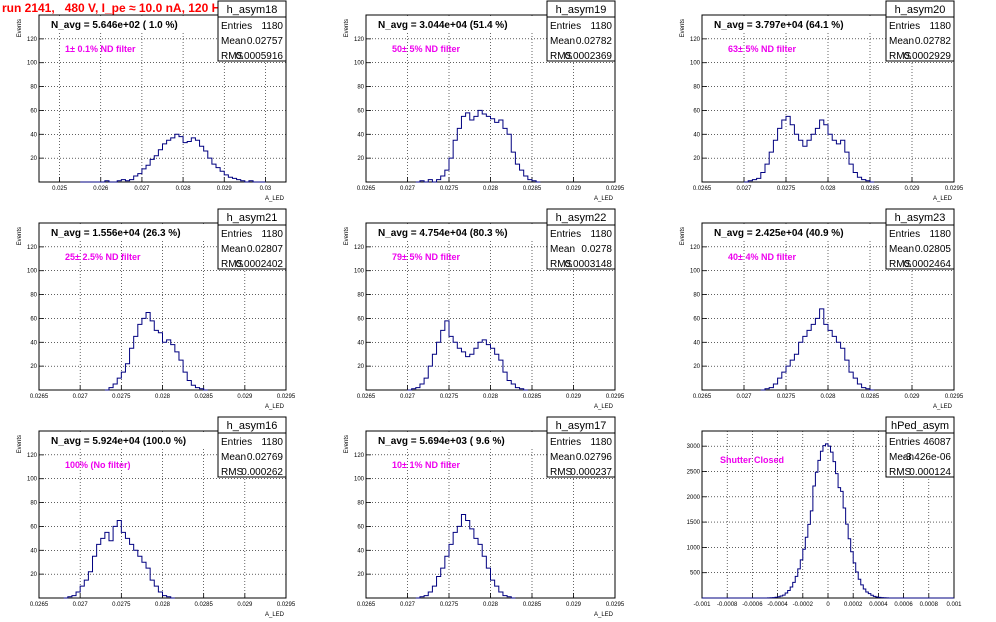  Describe the element at coordinates (920, 10) in the screenshot. I see `stats-title: h_asym20` at that location.